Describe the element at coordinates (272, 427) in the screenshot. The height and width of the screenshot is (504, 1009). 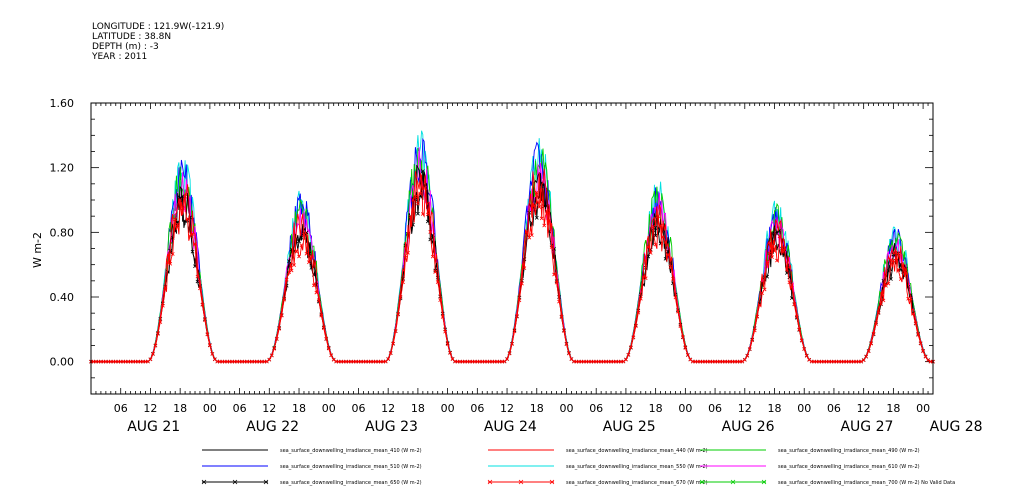
I see `day-label: AUG 22` at that location.